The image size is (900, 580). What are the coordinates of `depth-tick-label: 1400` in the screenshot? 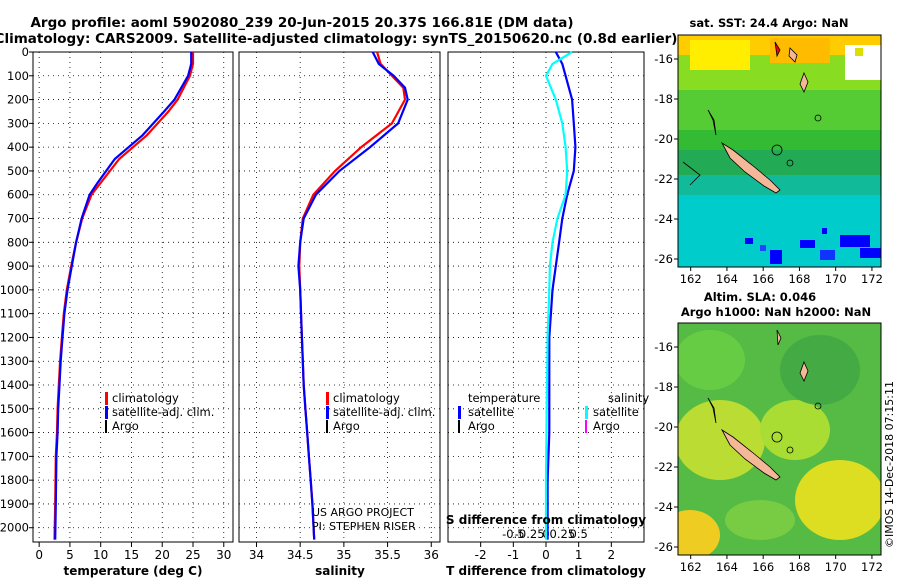 It's located at (14, 385).